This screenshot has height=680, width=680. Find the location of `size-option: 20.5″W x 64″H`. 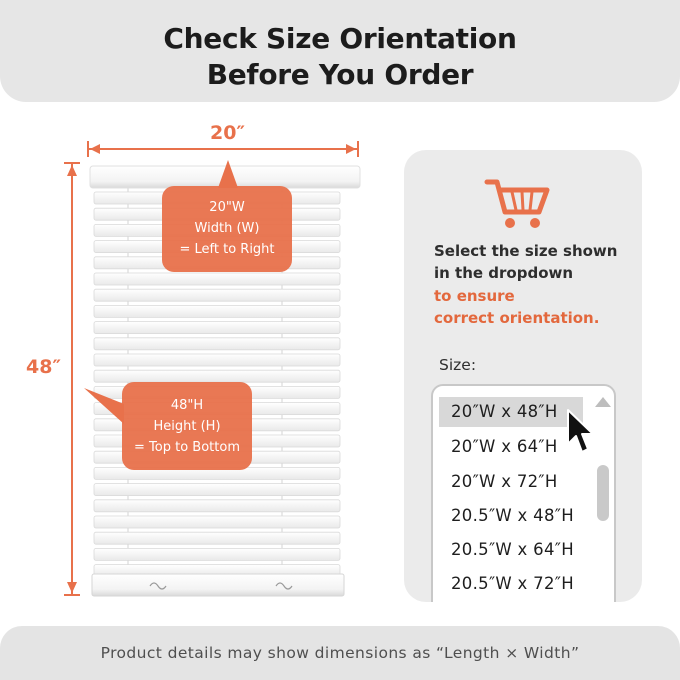

size-option: 20.5″W x 64″H is located at coordinates (512, 549).